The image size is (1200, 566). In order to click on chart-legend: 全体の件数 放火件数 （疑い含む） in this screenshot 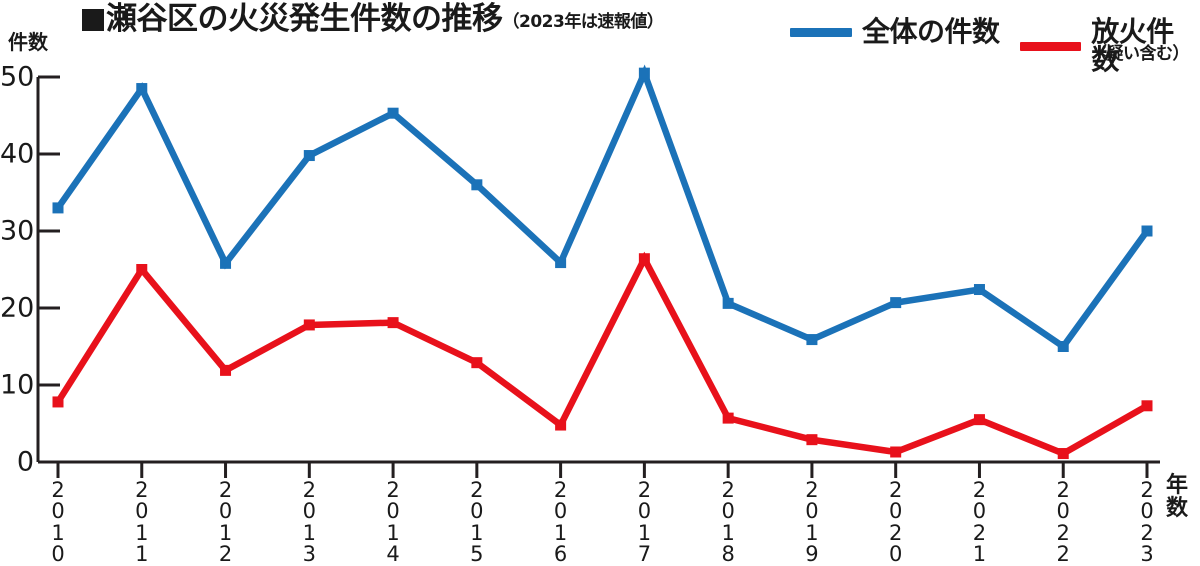, I will do `click(995, 38)`.